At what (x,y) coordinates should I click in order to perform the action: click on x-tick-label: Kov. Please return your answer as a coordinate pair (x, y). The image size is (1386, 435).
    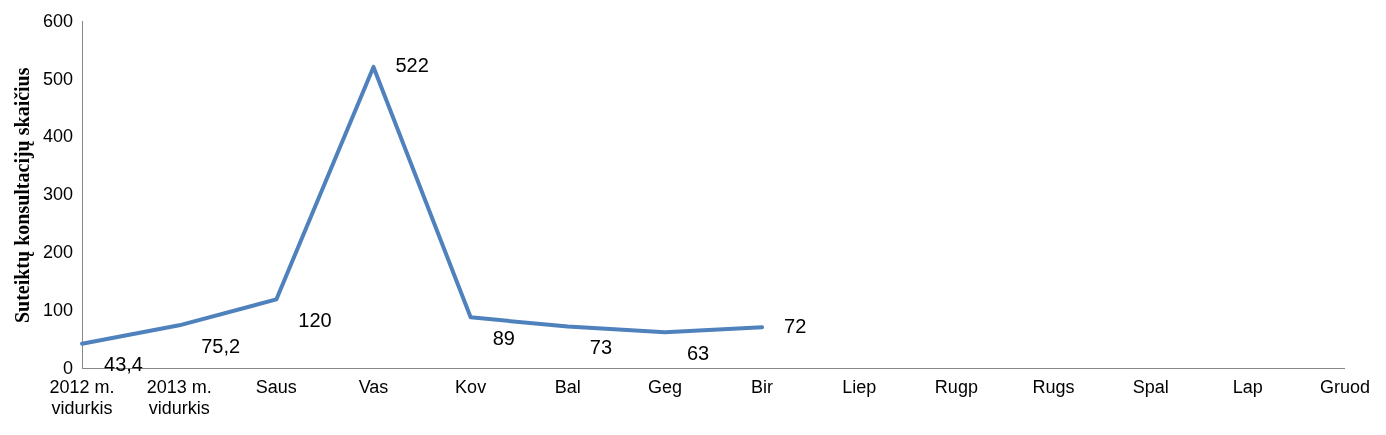
    Looking at the image, I should click on (471, 386).